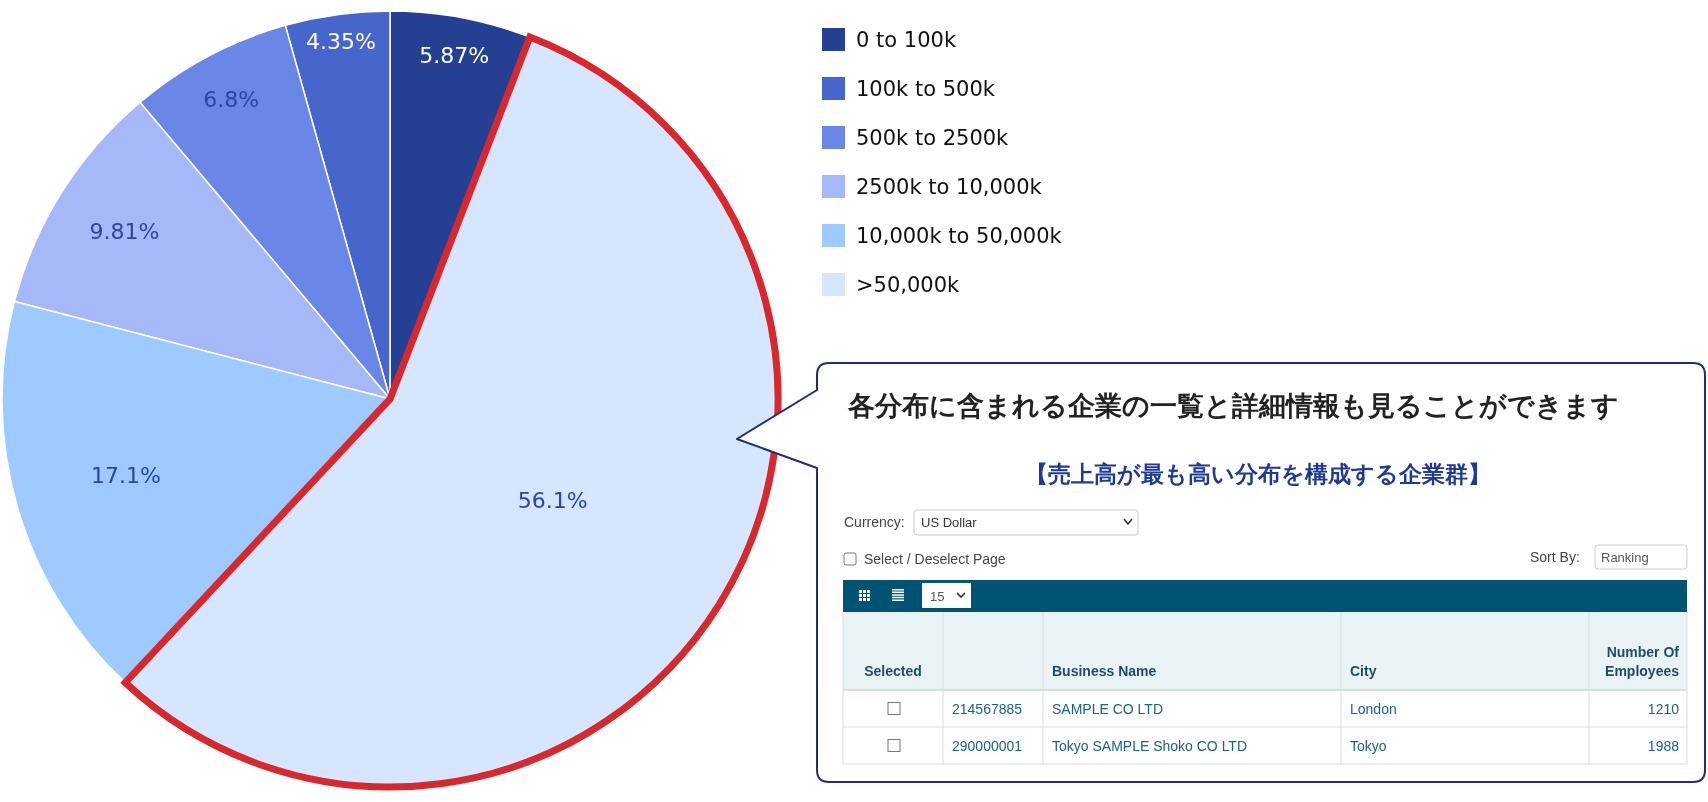 Image resolution: width=1708 pixels, height=802 pixels. Describe the element at coordinates (454, 55) in the screenshot. I see `data-label: 5.87%` at that location.